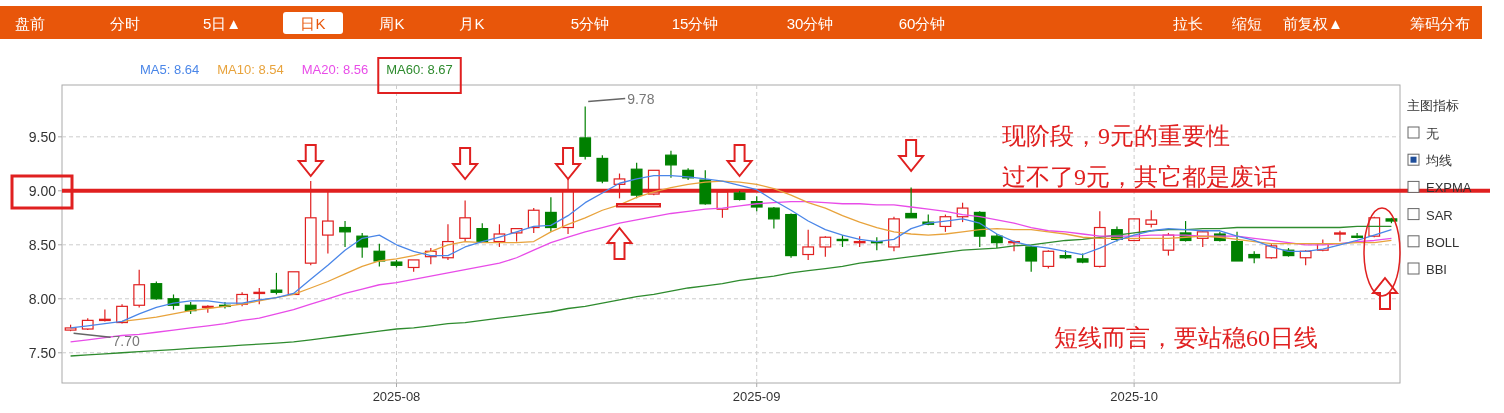 The height and width of the screenshot is (413, 1504). Describe the element at coordinates (1439, 215) in the screenshot. I see `text: SAR` at that location.